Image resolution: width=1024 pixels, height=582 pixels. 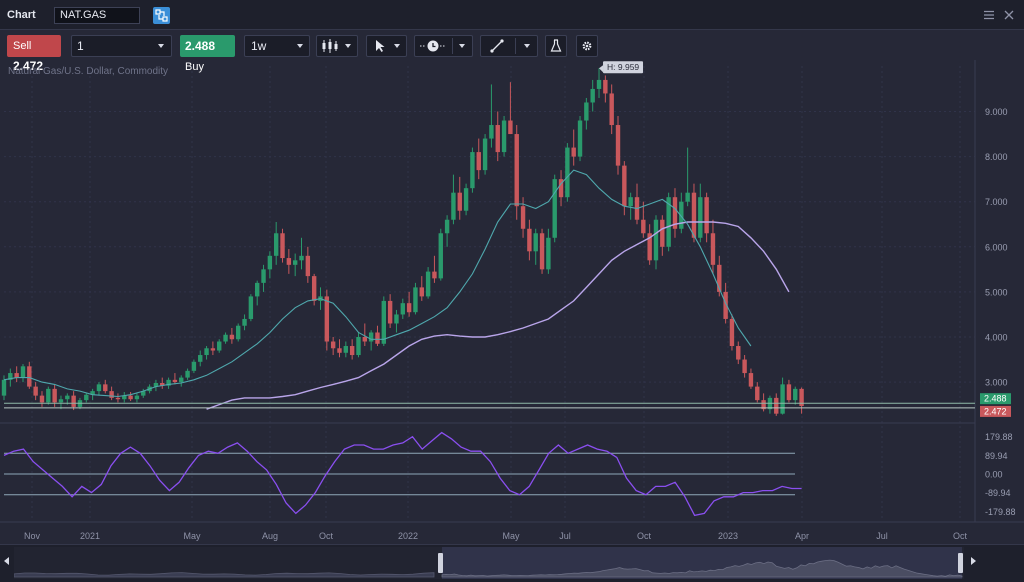 I want to click on oscillator-axis: 179.88 89.94 0.00 -89.94 -179.88, so click(x=1000, y=474).